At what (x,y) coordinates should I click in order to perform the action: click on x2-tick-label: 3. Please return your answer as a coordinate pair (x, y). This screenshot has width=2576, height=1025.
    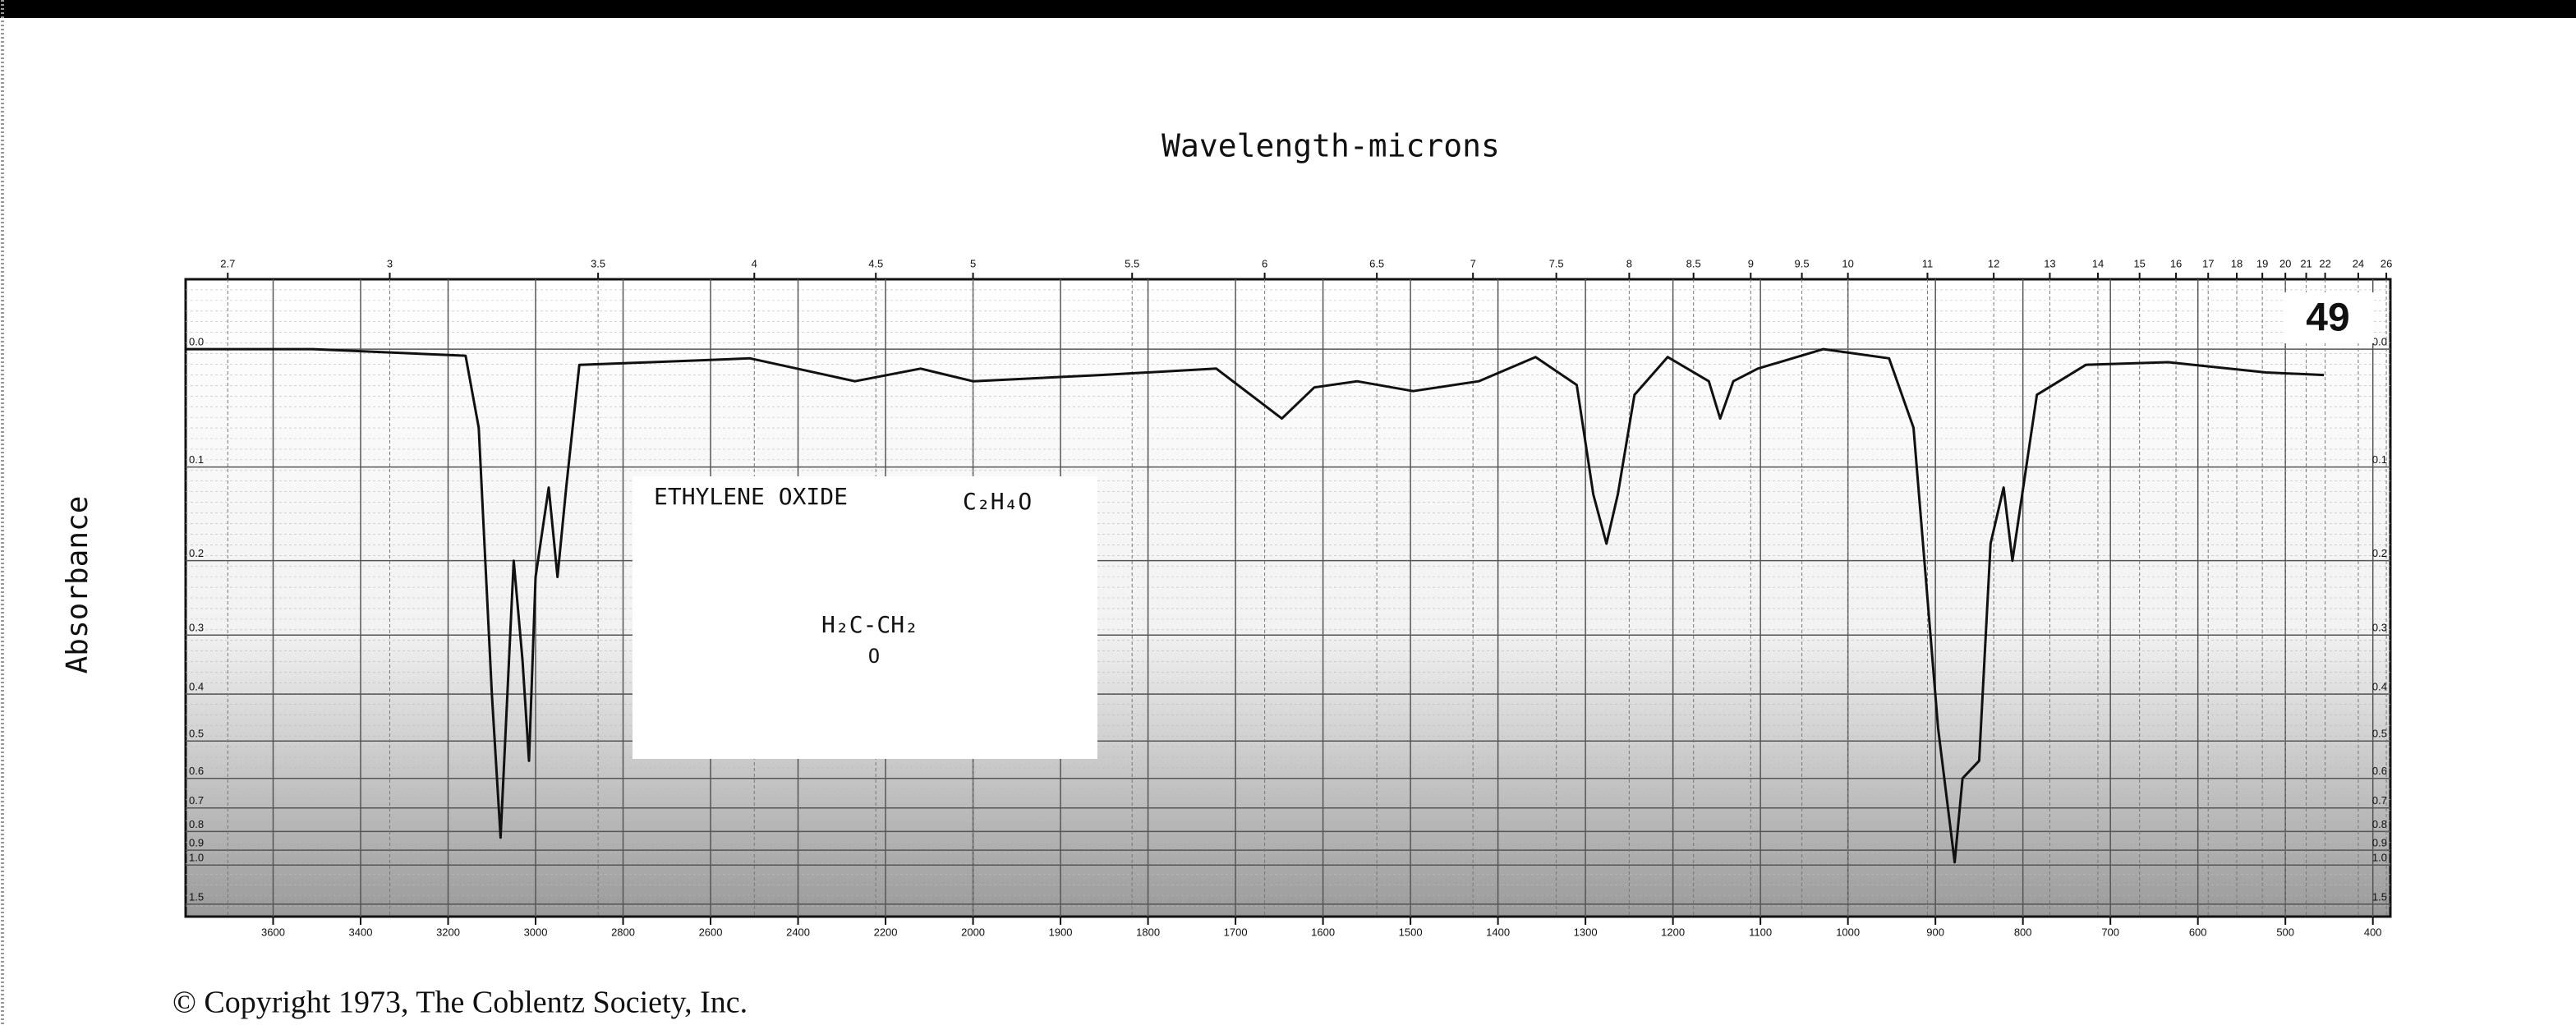
    Looking at the image, I should click on (390, 263).